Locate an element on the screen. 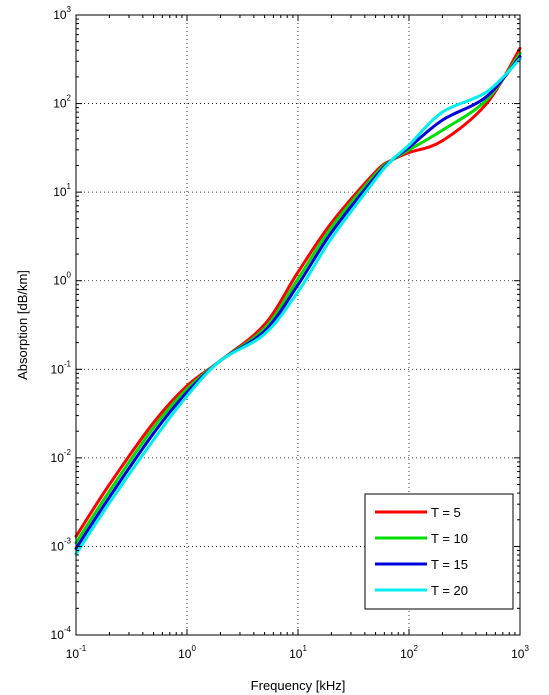 The width and height of the screenshot is (549, 695). legend-label: T = 20 is located at coordinates (449, 590).